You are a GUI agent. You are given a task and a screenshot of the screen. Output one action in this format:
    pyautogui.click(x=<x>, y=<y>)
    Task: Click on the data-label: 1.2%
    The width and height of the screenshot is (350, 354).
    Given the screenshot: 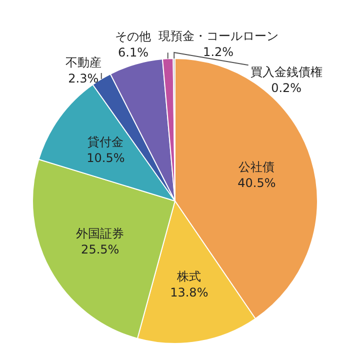 What is the action you would take?
    pyautogui.click(x=218, y=52)
    